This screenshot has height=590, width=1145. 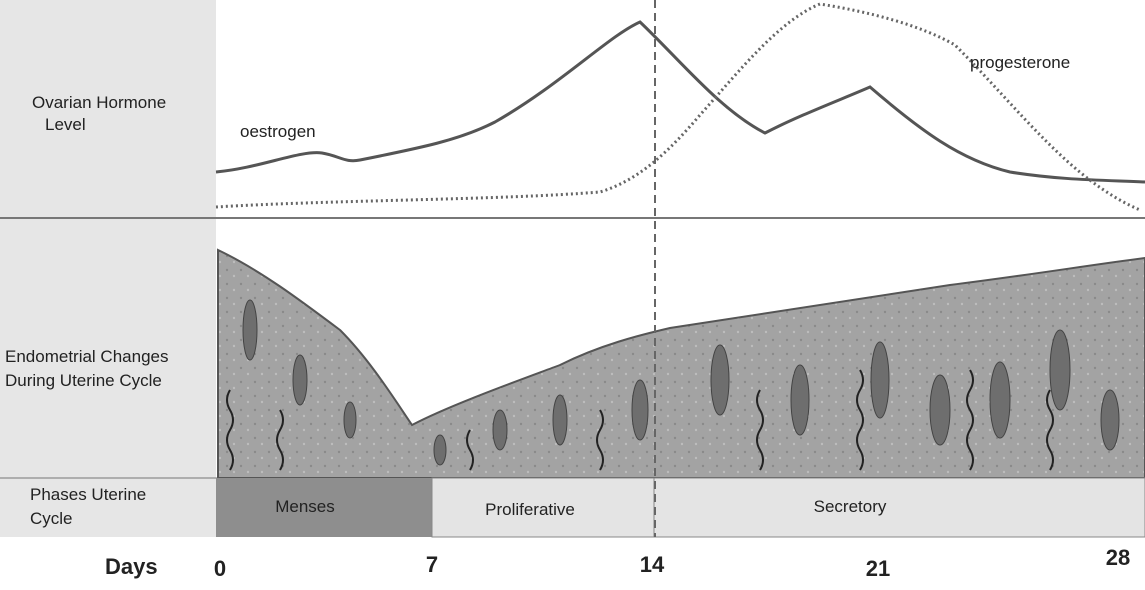 What do you see at coordinates (850, 506) in the screenshot?
I see `phase-label: Secretory` at bounding box center [850, 506].